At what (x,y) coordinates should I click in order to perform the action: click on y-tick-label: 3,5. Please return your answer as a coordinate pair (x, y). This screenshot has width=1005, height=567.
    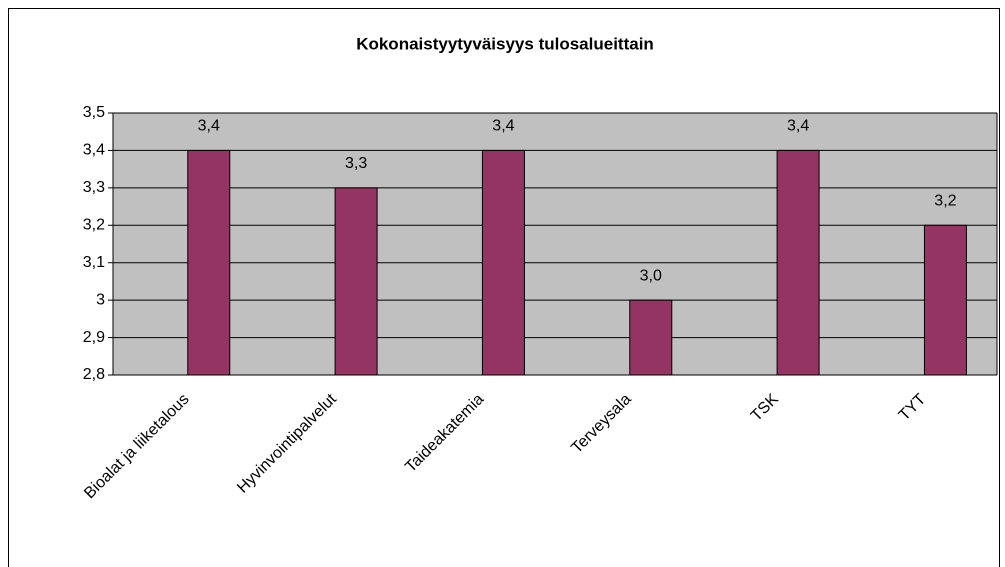
    Looking at the image, I should click on (94, 112).